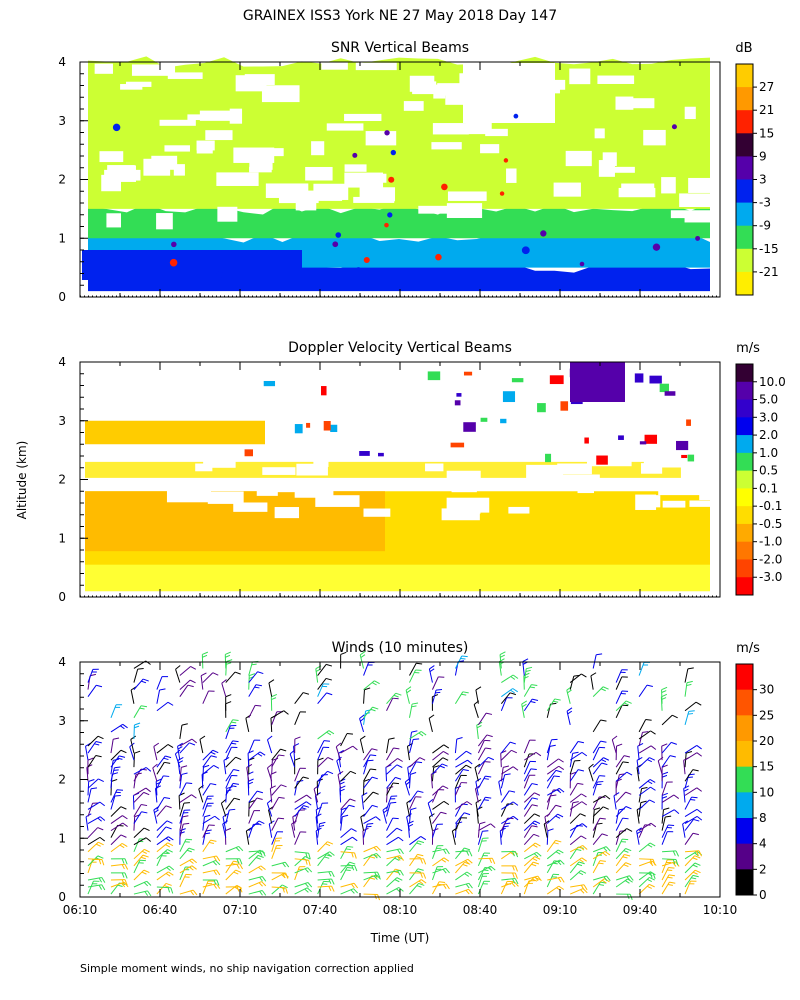 The height and width of the screenshot is (1000, 800). I want to click on winds-panel-title: Winds (10 minutes), so click(400, 648).